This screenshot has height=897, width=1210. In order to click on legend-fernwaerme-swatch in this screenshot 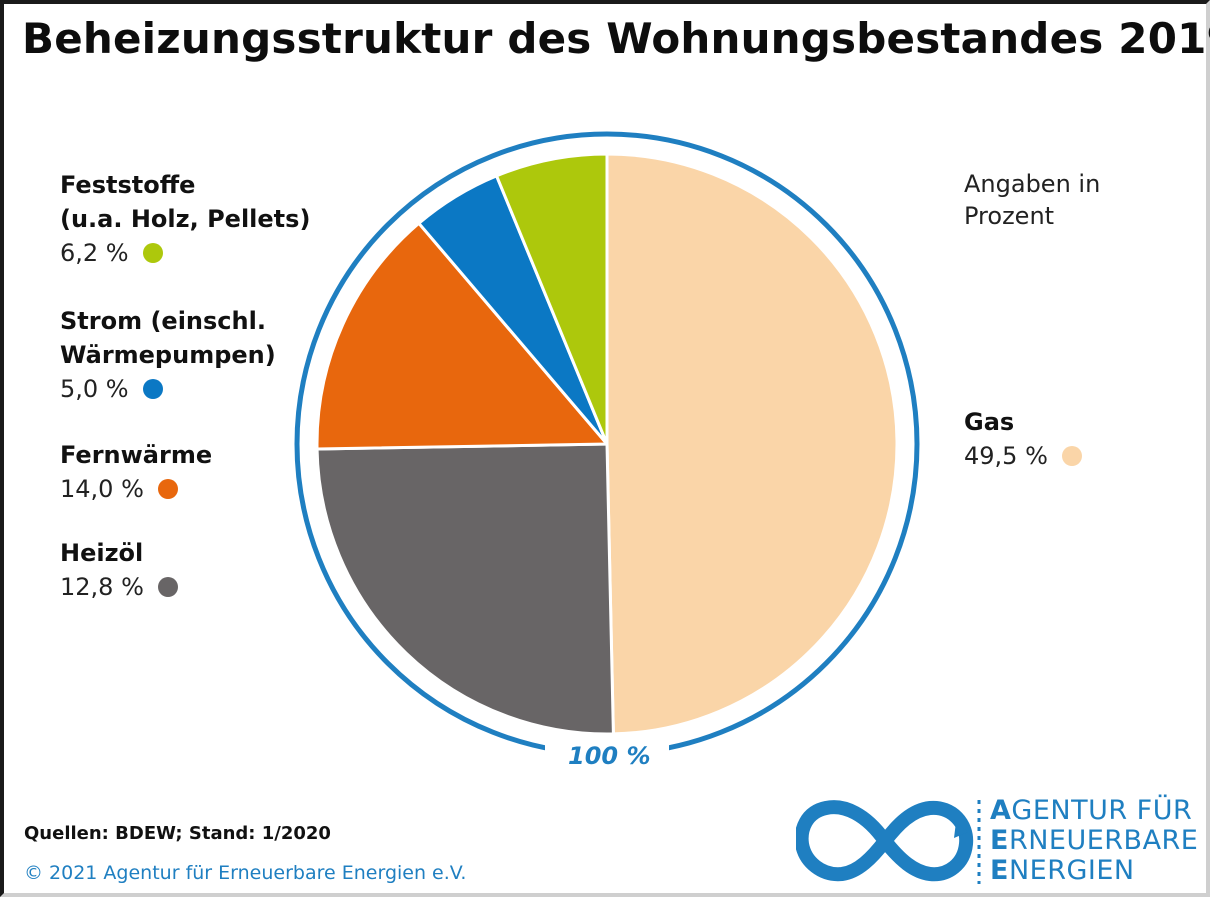, I will do `click(167, 489)`.